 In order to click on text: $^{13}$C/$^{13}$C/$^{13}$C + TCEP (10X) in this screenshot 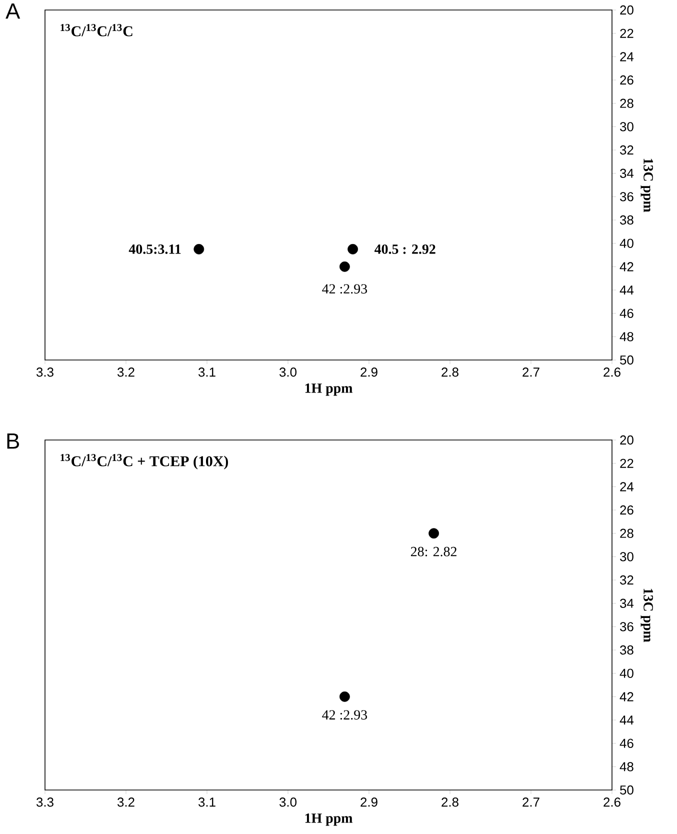, I will do `click(144, 462)`.